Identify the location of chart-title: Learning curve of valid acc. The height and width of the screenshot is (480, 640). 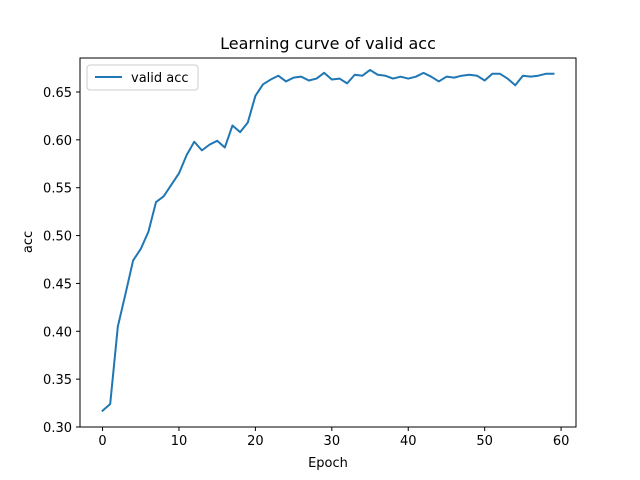
(328, 43).